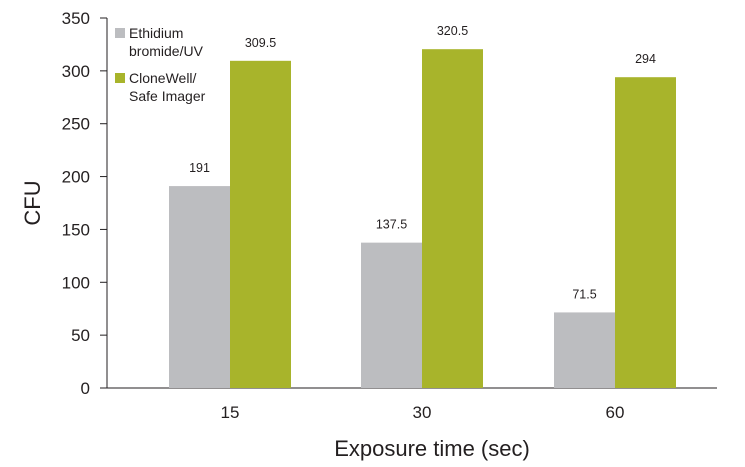 The width and height of the screenshot is (745, 467). I want to click on x-tick-label: 15, so click(230, 412).